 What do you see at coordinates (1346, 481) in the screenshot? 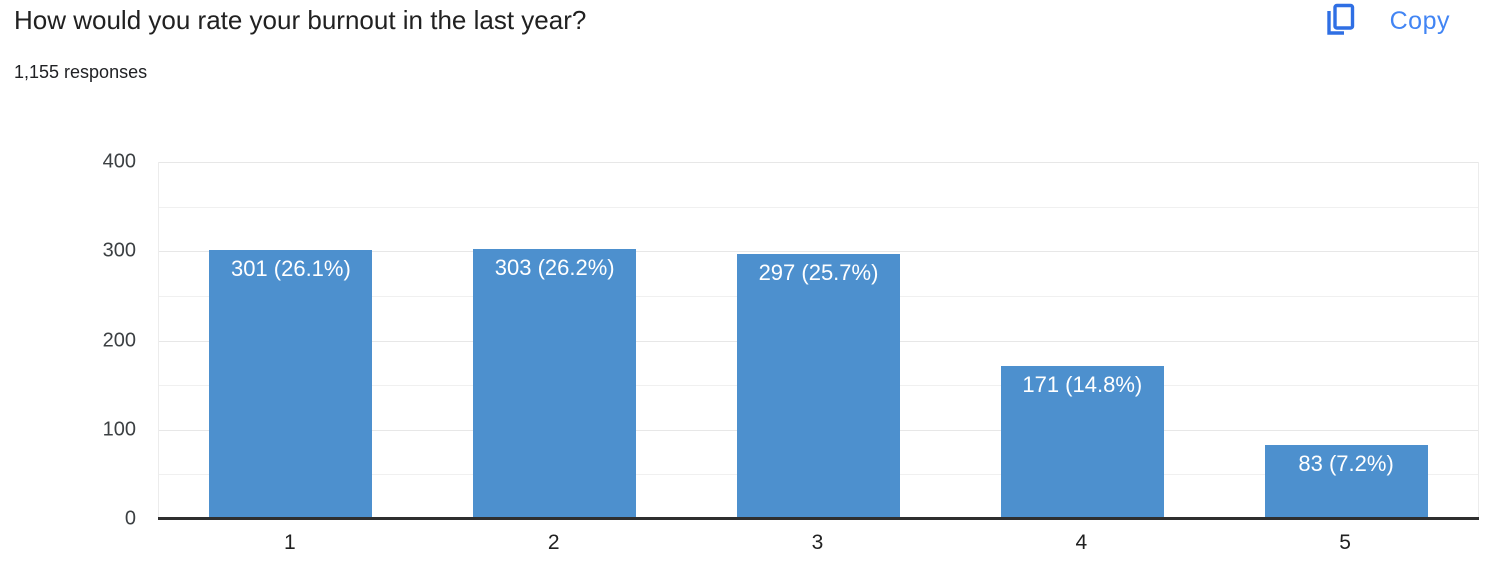
I see `bar-category-5: 83 (7.2%)` at bounding box center [1346, 481].